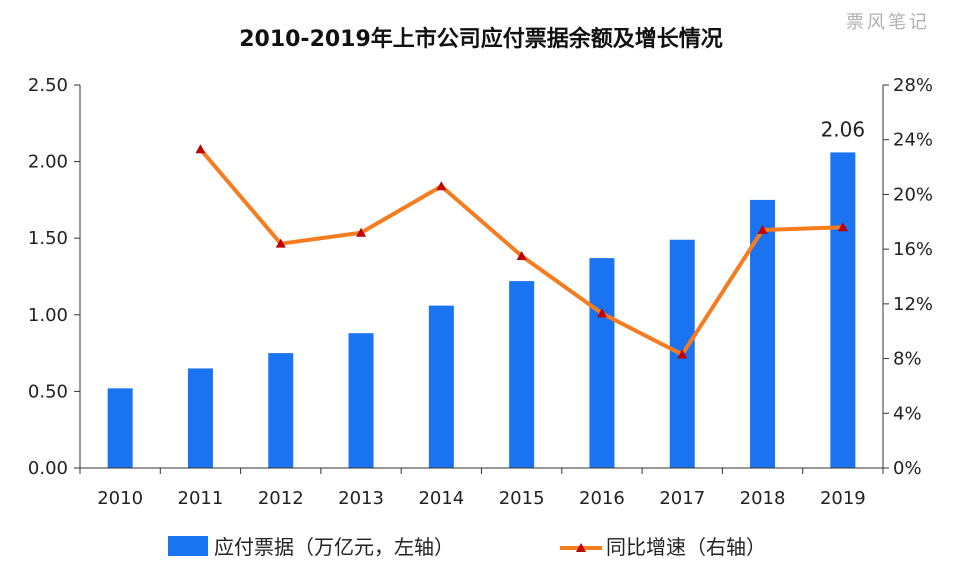 The height and width of the screenshot is (582, 962). Describe the element at coordinates (48, 391) in the screenshot. I see `left-tick-label: 0.50` at that location.